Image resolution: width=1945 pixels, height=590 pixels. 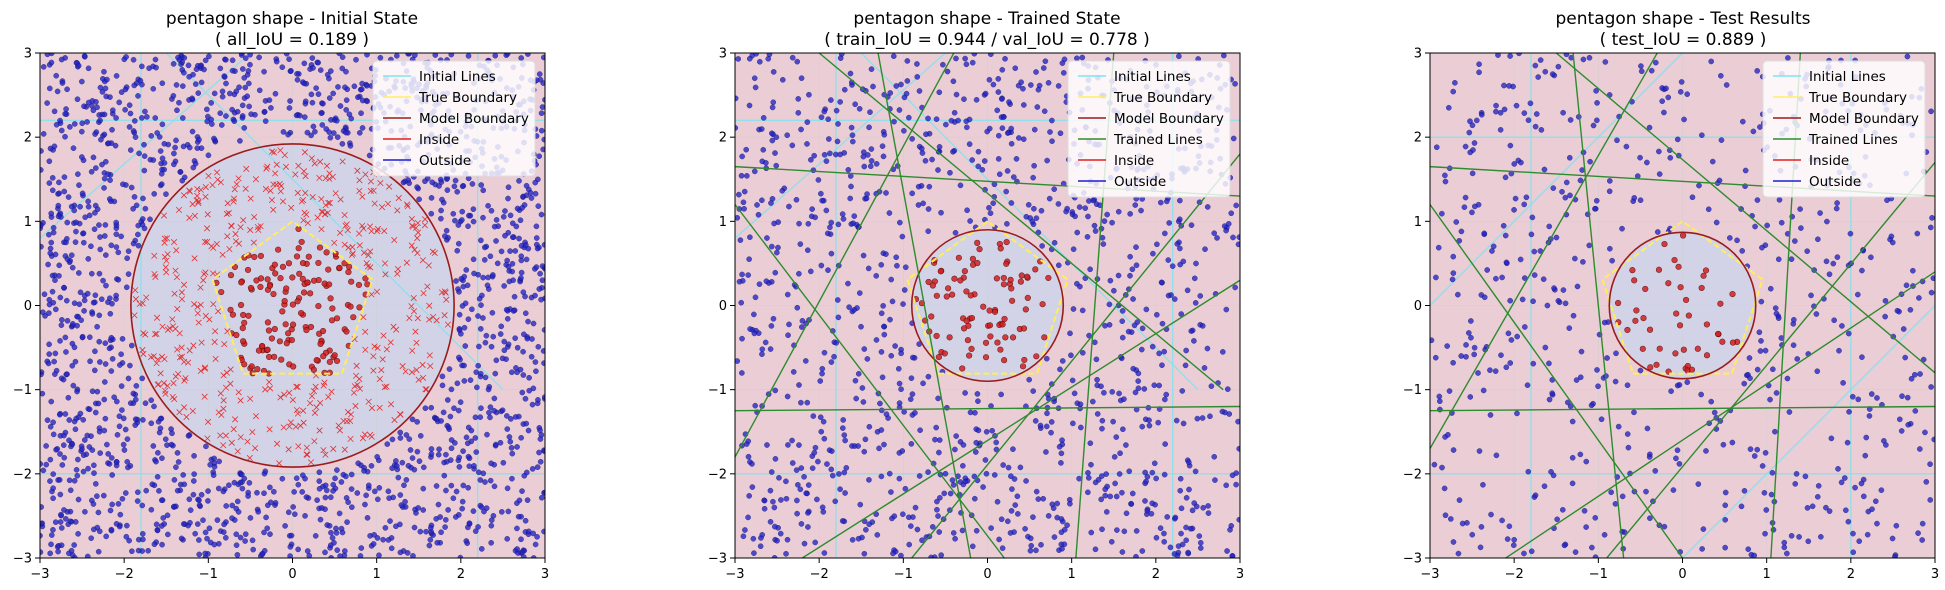 What do you see at coordinates (717, 390) in the screenshot?
I see `y-tick-label: −1` at bounding box center [717, 390].